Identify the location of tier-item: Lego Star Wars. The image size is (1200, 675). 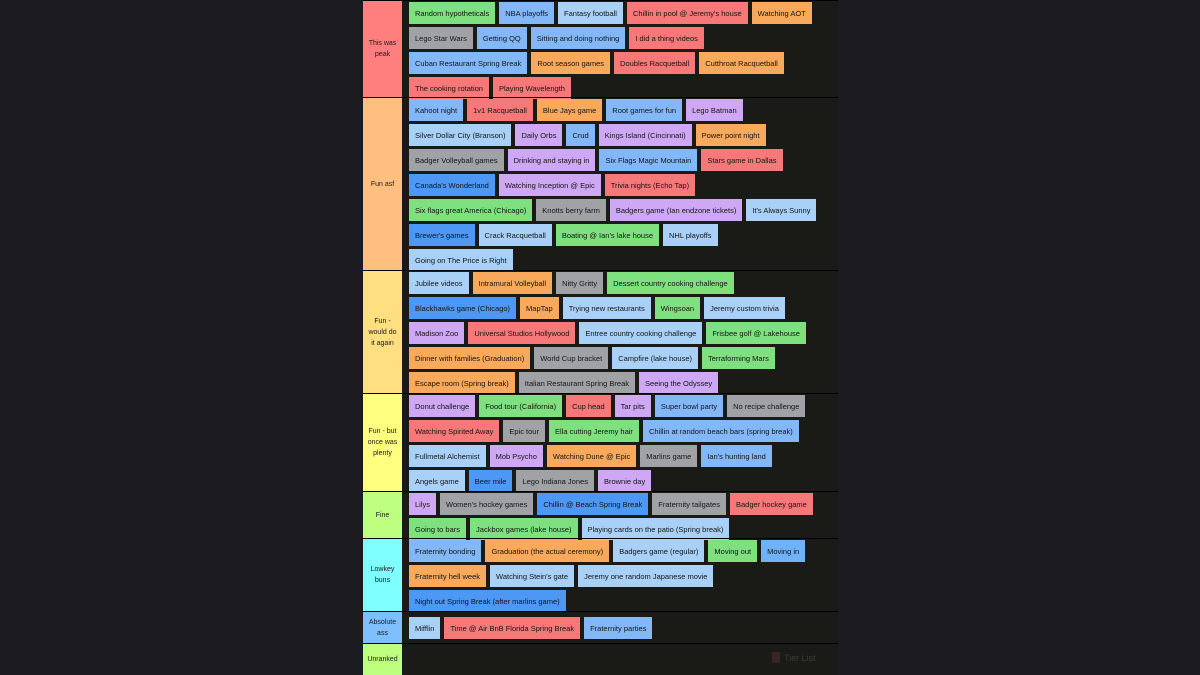
(441, 38).